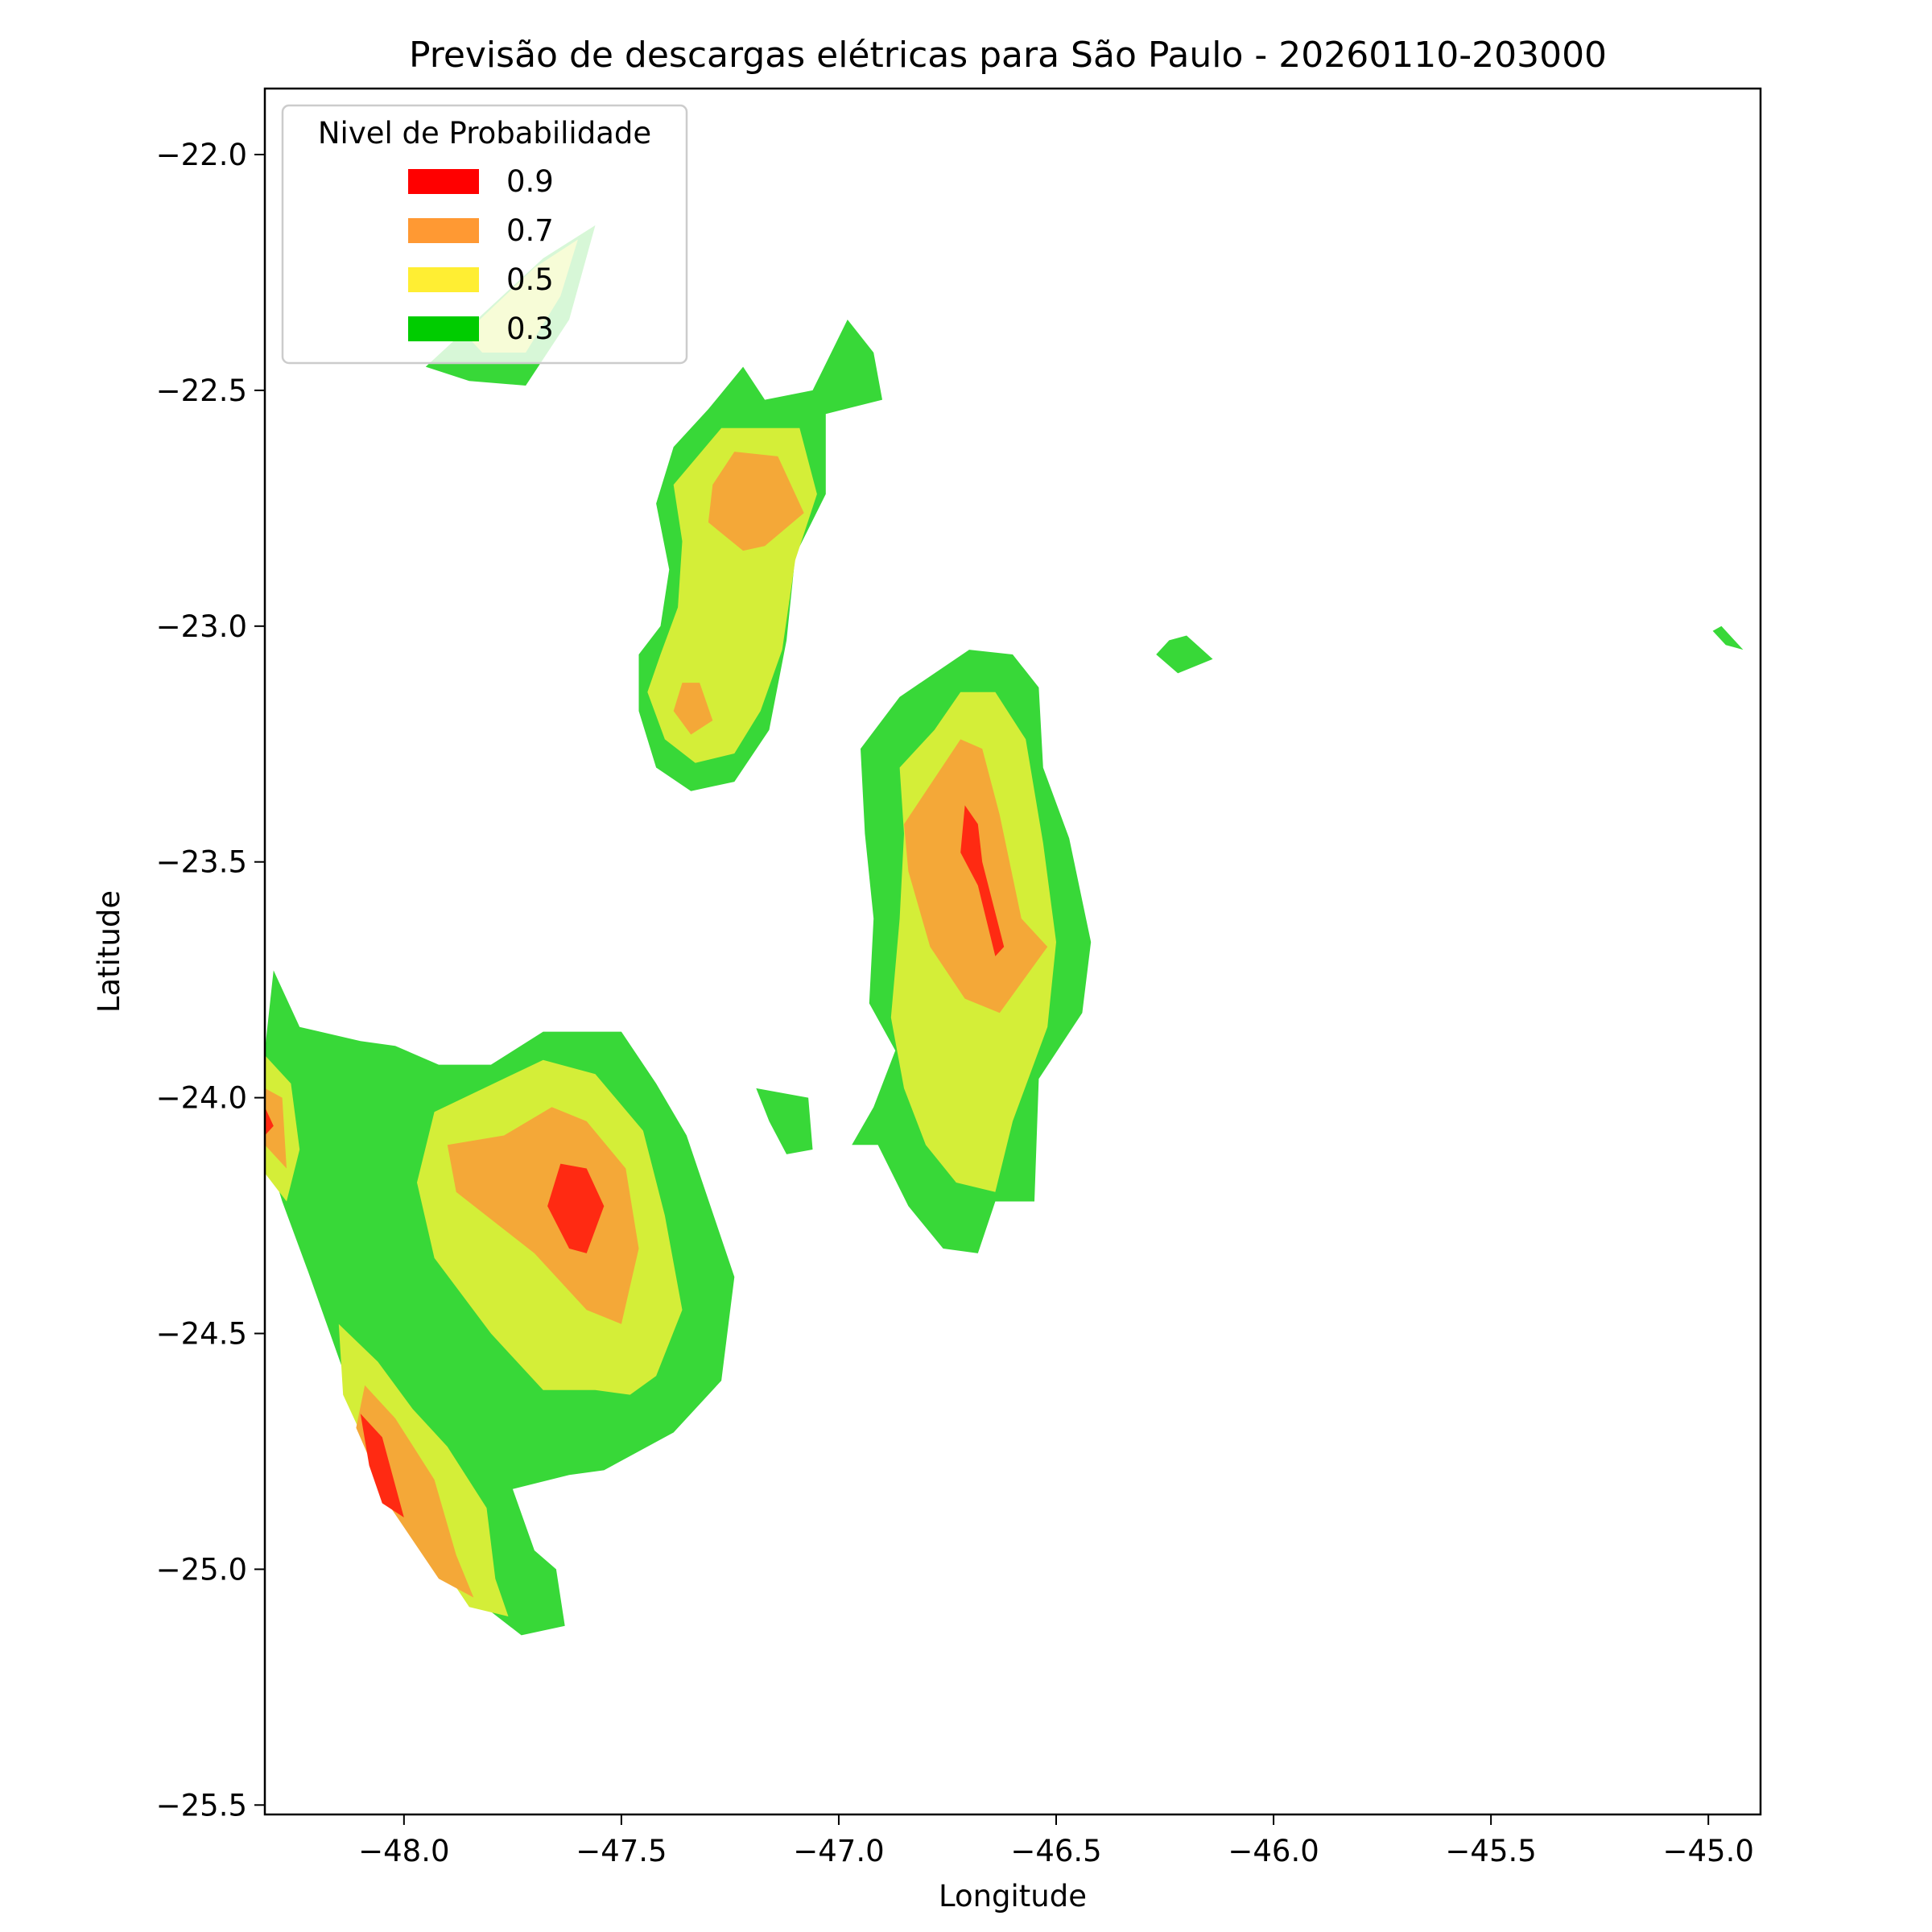 Image resolution: width=1932 pixels, height=1932 pixels. Describe the element at coordinates (760, 555) in the screenshot. I see `cell-north` at that location.